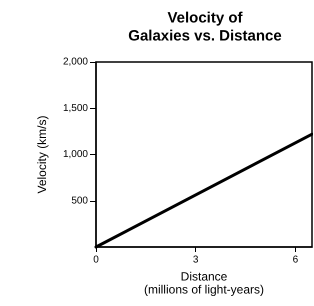 The height and width of the screenshot is (306, 314). Describe the element at coordinates (75, 108) in the screenshot. I see `y-tick-label: 1,500` at that location.